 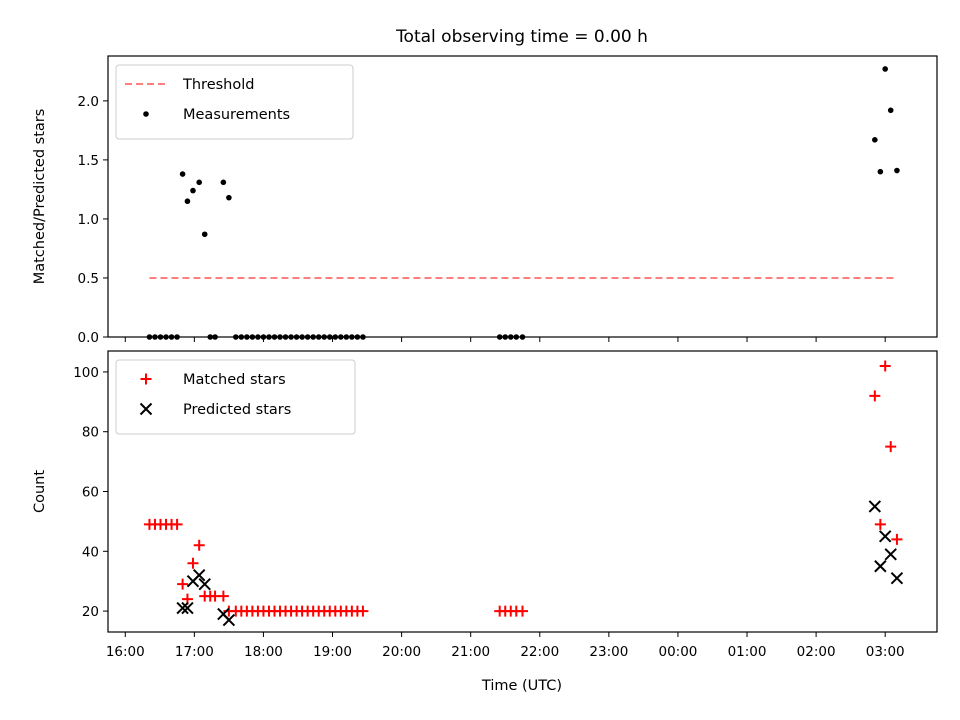 I want to click on x-tick-label: 21:00, so click(x=470, y=652).